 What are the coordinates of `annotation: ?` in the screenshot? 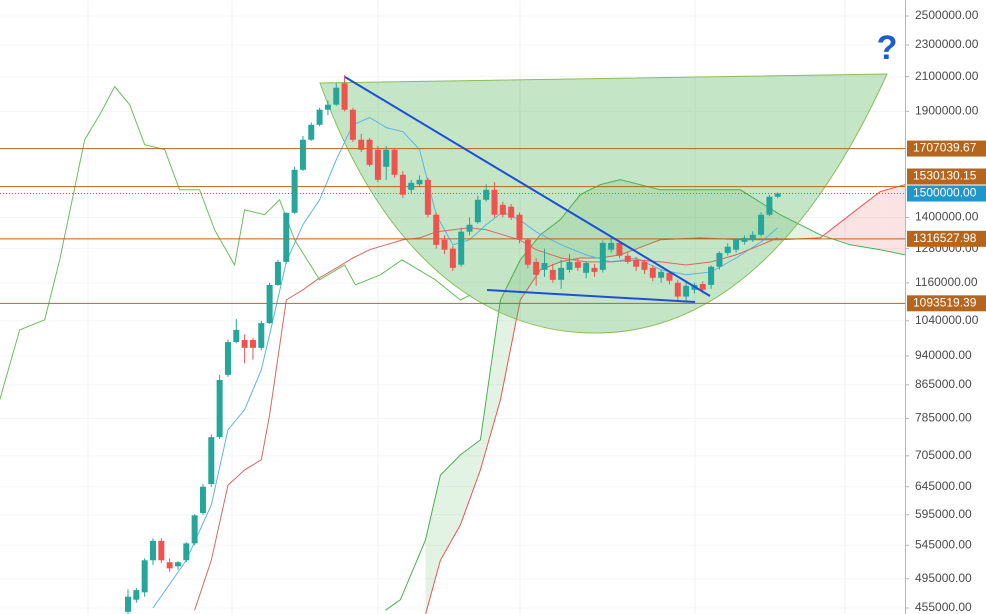 It's located at (887, 48).